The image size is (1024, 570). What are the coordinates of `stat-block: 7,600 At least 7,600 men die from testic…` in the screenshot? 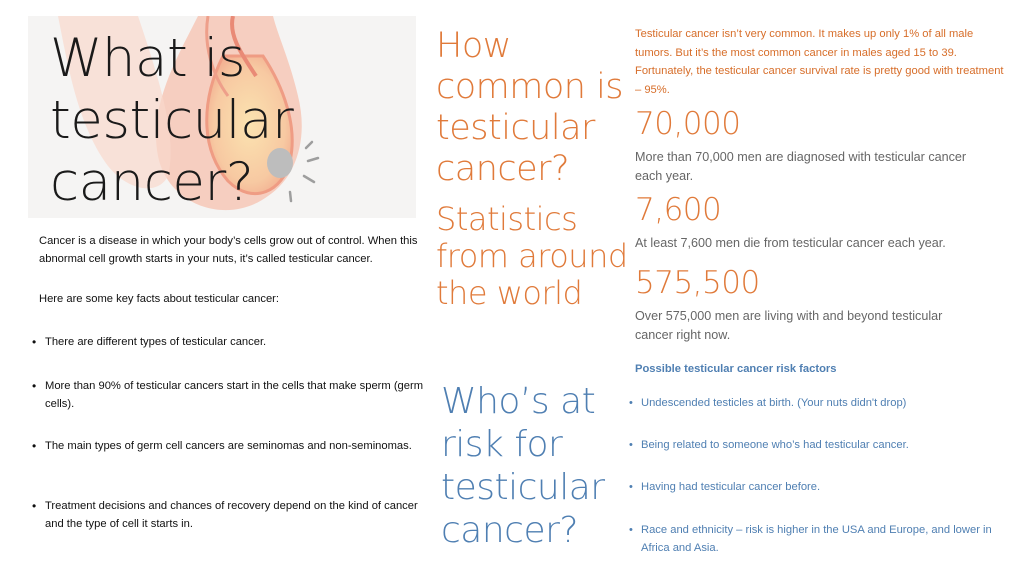 It's located at (807, 222).